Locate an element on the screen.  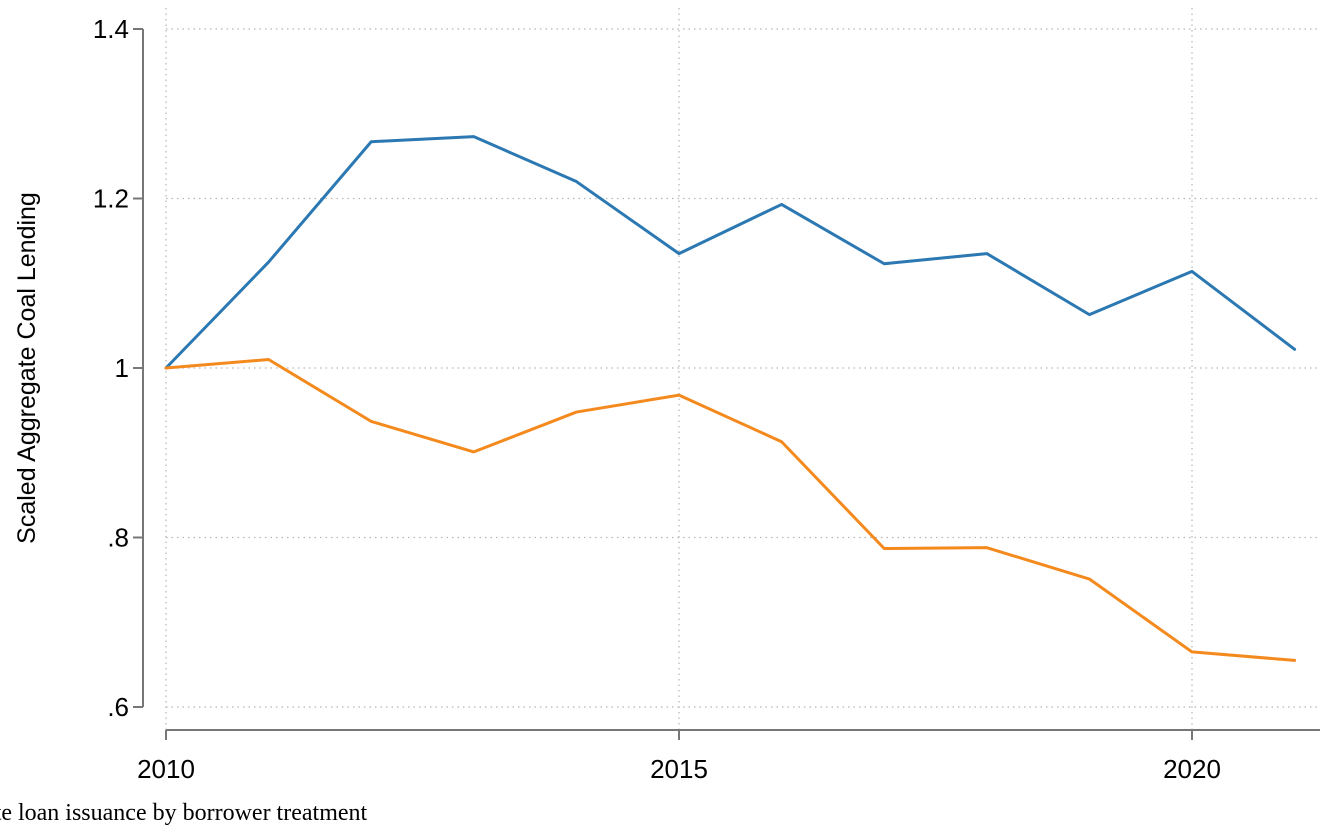
x-axis-ticks: 2010 2015 2020 is located at coordinates (679, 757).